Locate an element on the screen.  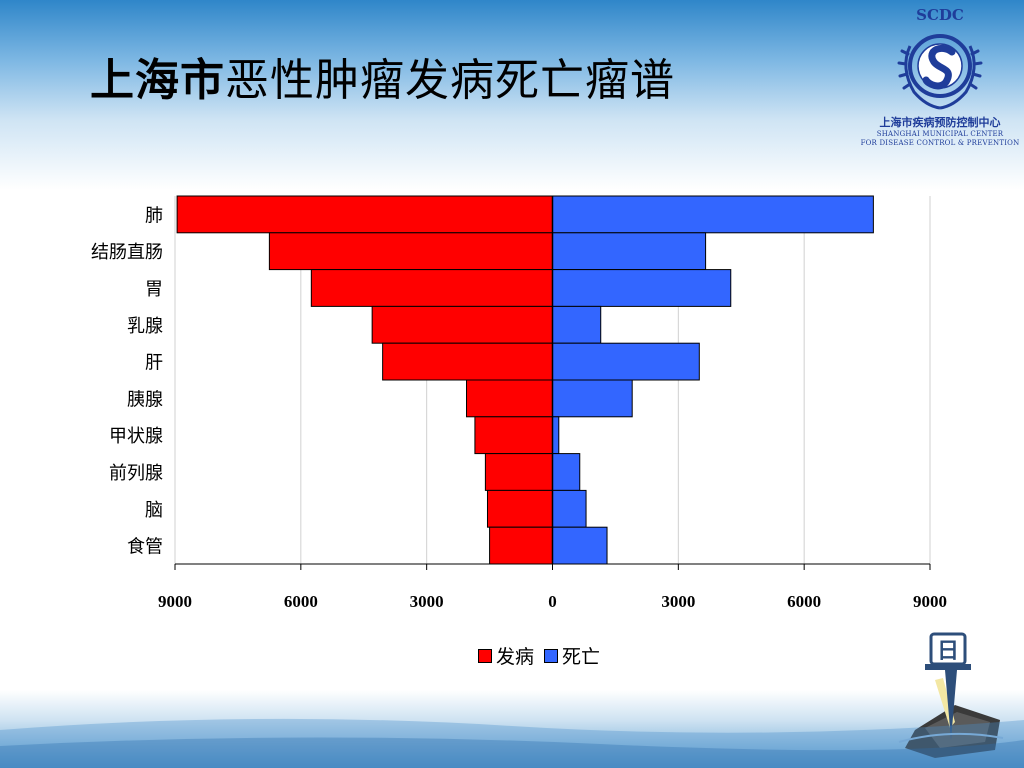
slide-title-bold: 上海市 is located at coordinates (157, 80).